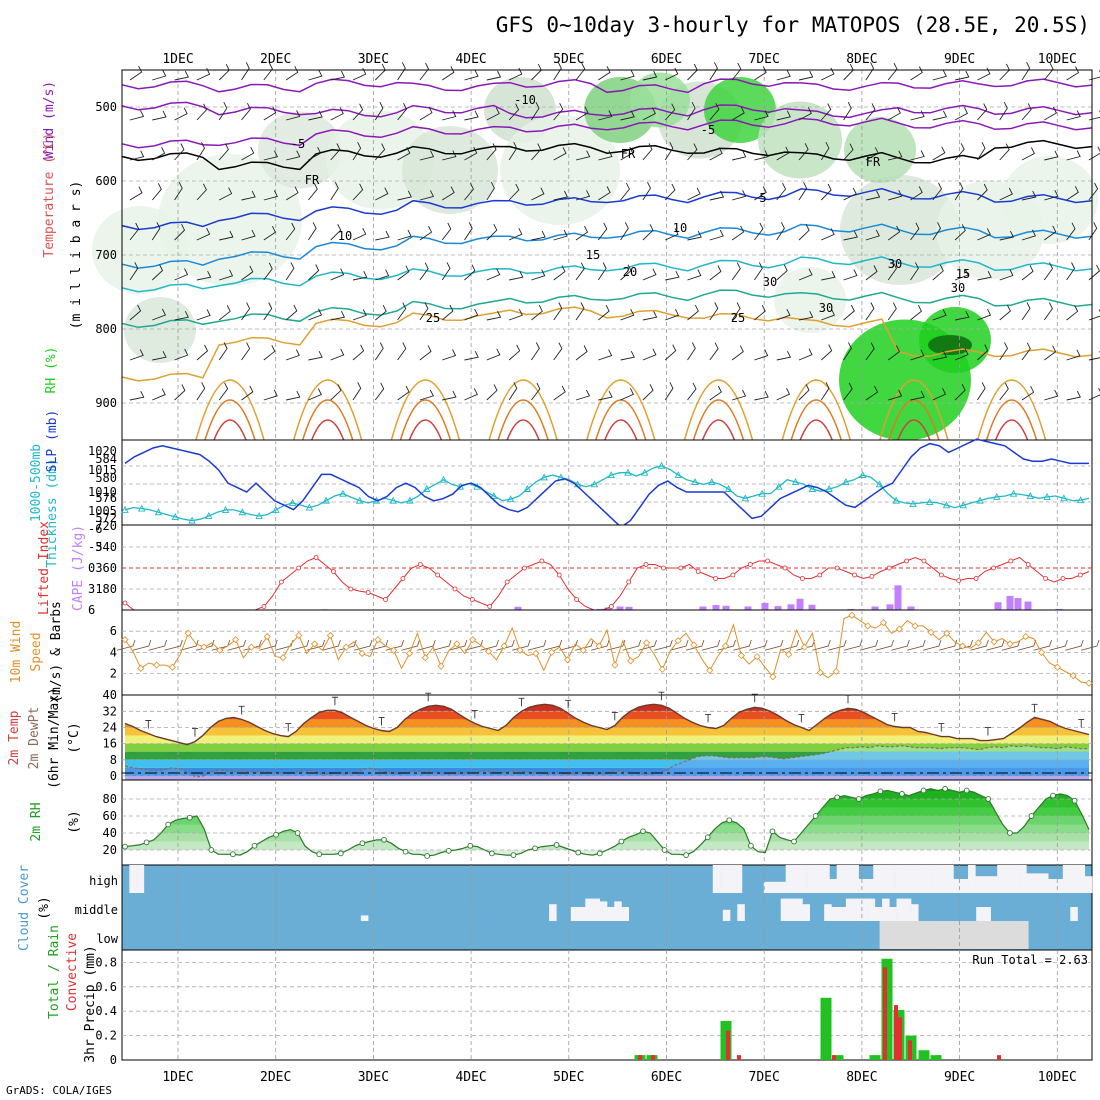 The width and height of the screenshot is (1100, 1100). I want to click on date-label-top: 1DEC, so click(177, 59).